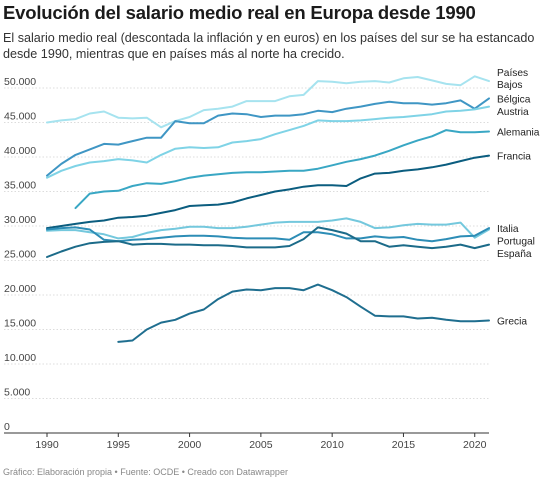  I want to click on series-line-países-bajos, so click(268, 102).